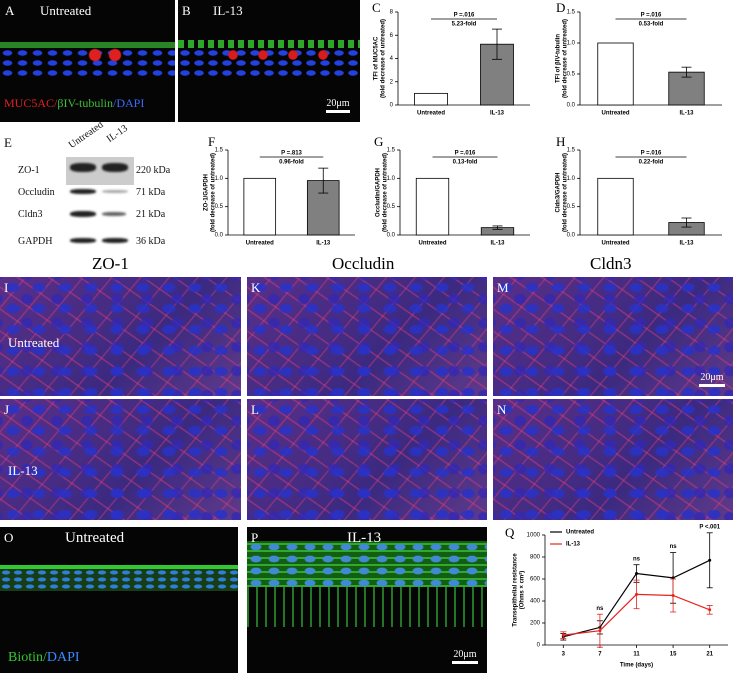 Image resolution: width=733 pixels, height=673 pixels. Describe the element at coordinates (611, 263) in the screenshot. I see `column-header: Cldn3` at that location.